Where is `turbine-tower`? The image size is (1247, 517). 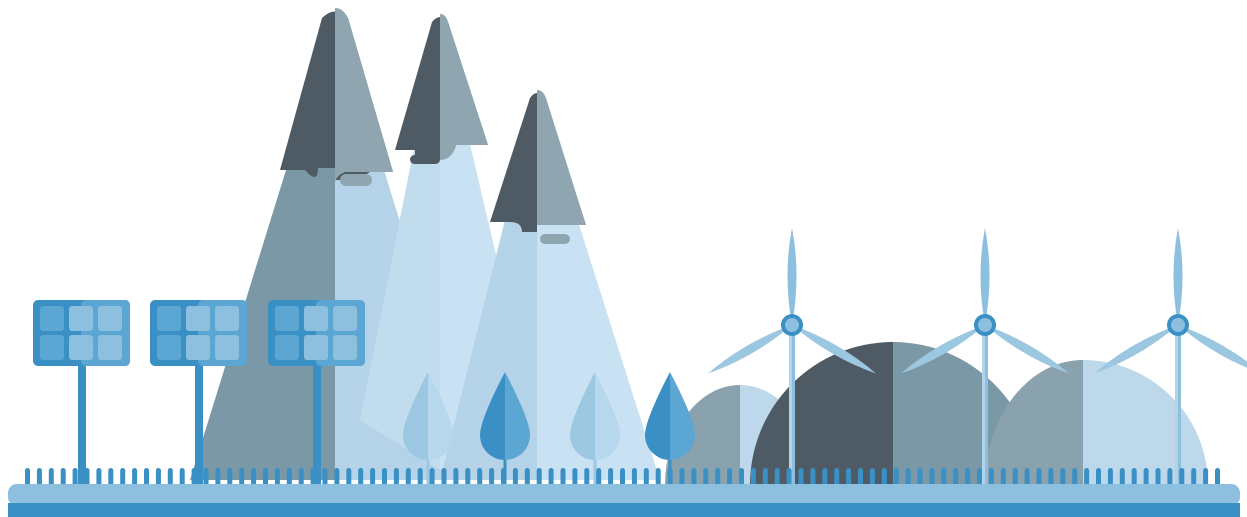
turbine-tower is located at coordinates (1179, 405).